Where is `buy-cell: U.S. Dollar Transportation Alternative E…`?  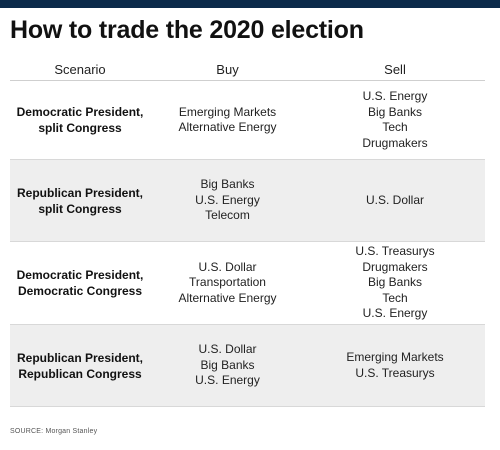 buy-cell: U.S. Dollar Transportation Alternative E… is located at coordinates (227, 283).